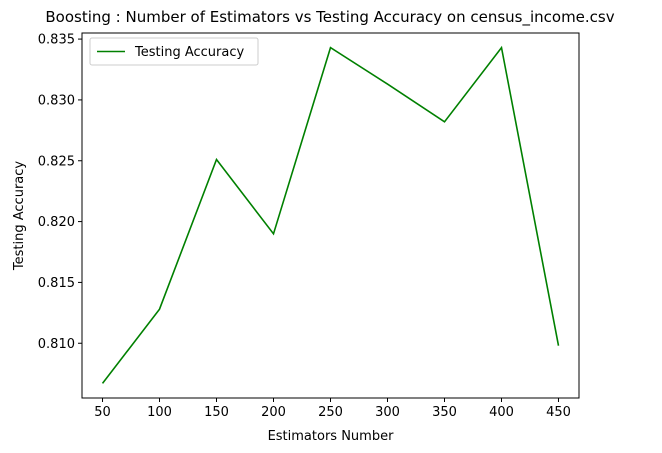  What do you see at coordinates (56, 100) in the screenshot?
I see `y-tick-label: 0.830` at bounding box center [56, 100].